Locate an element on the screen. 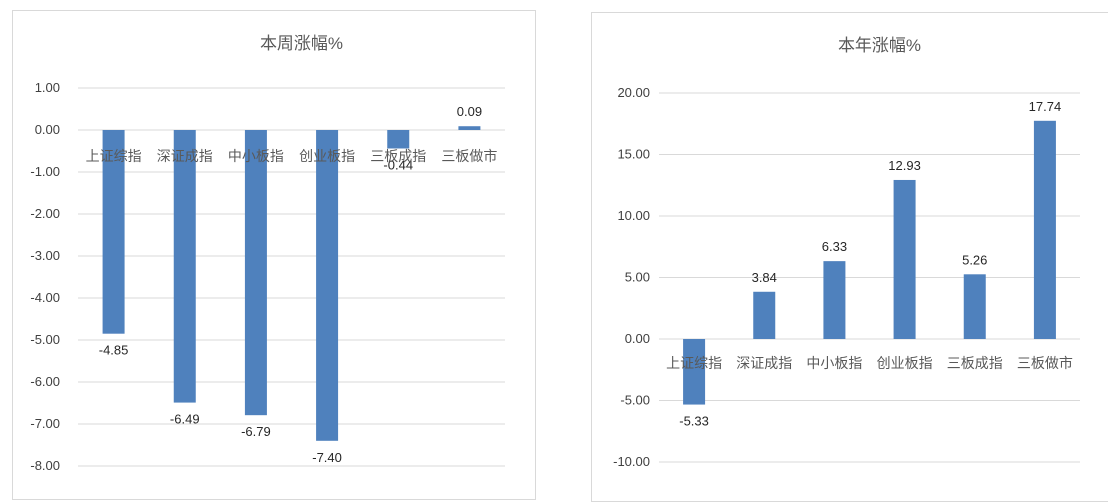  data-label: -6.79 is located at coordinates (256, 431).